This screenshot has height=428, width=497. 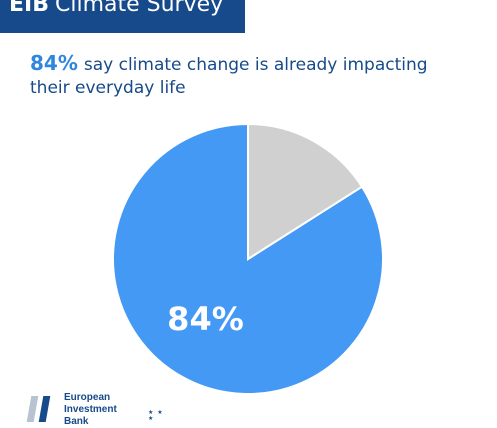 What do you see at coordinates (205, 319) in the screenshot?
I see `pie-slice-label-1: 84%` at bounding box center [205, 319].